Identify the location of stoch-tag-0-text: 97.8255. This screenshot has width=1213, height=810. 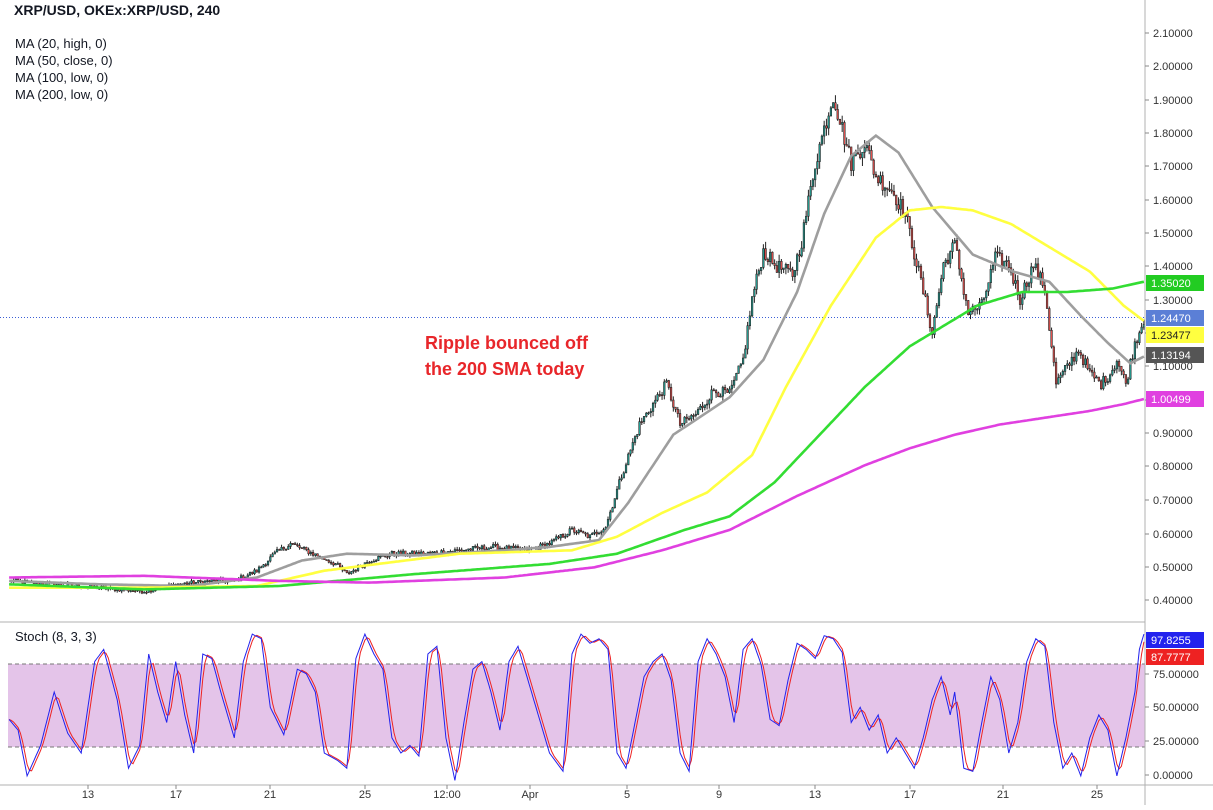
(1171, 641).